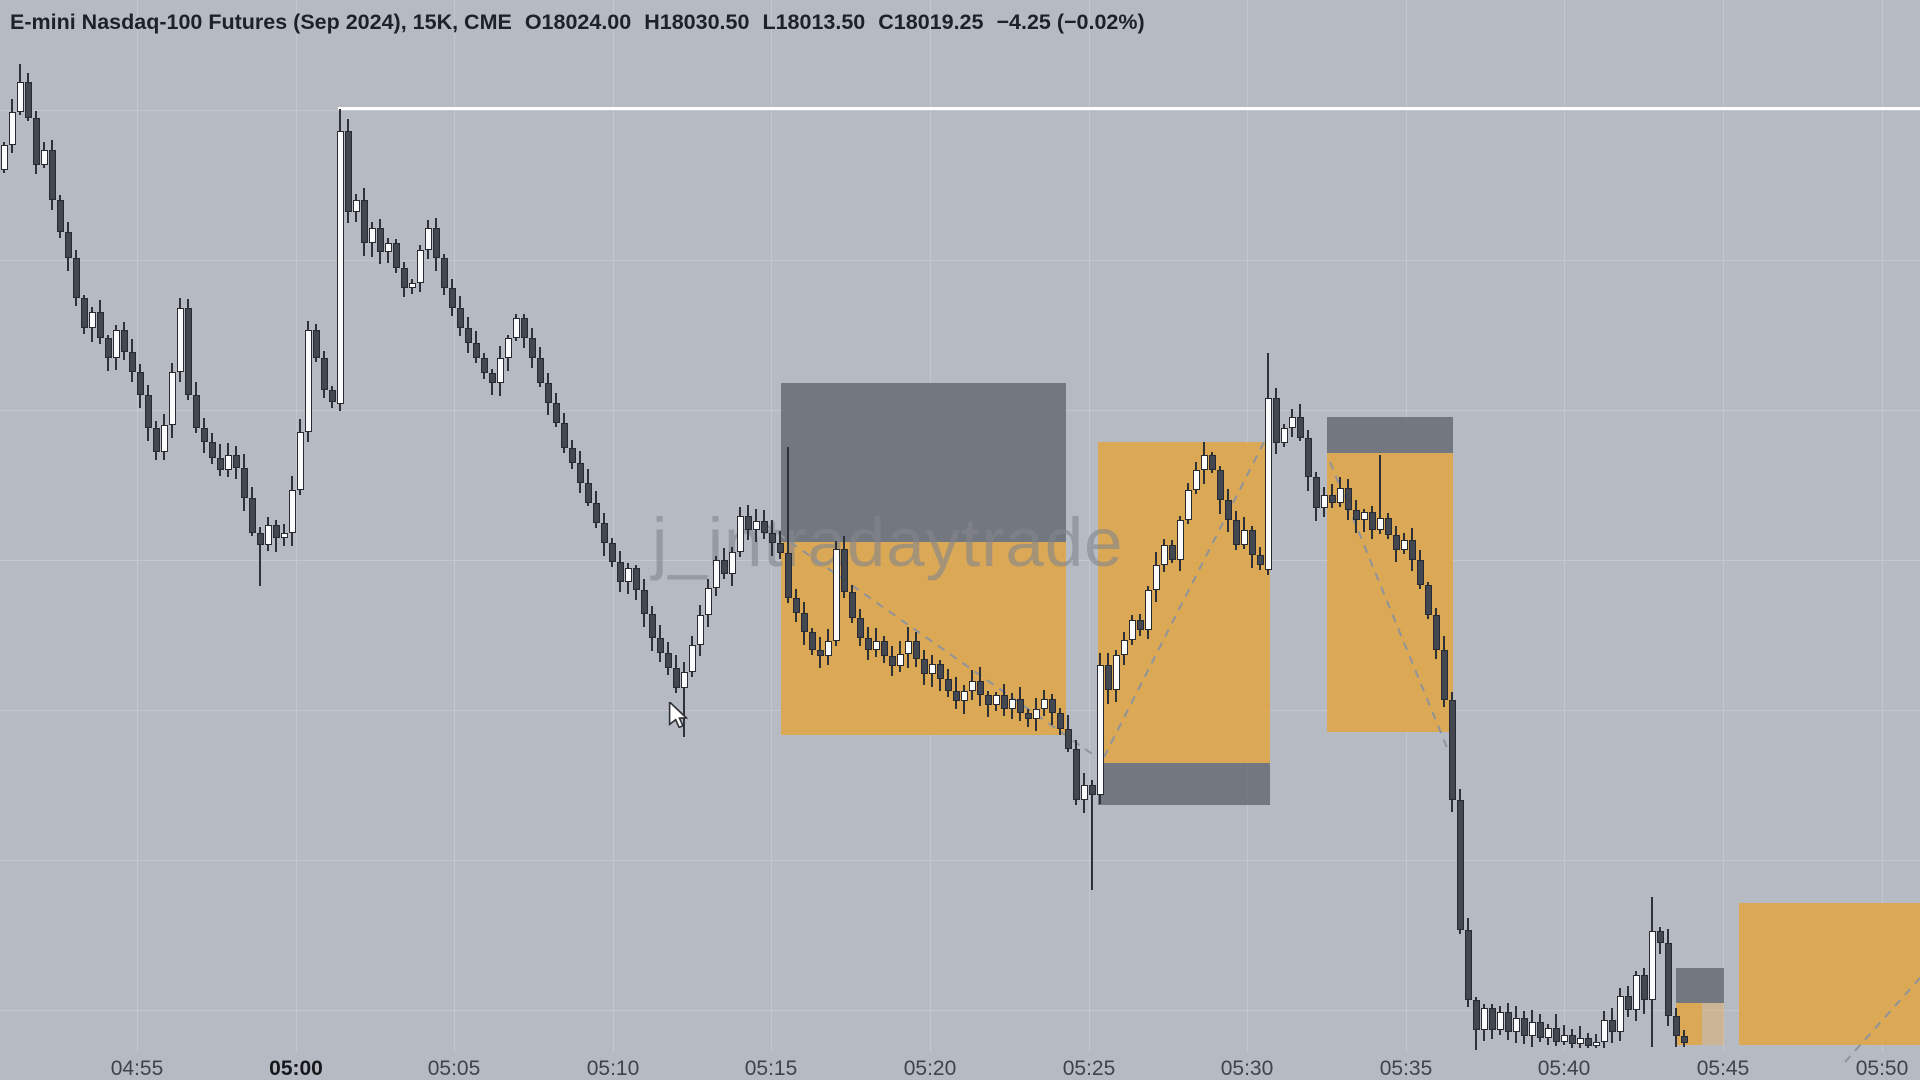 The width and height of the screenshot is (1920, 1080). Describe the element at coordinates (697, 22) in the screenshot. I see `high-value: H18030.50` at that location.